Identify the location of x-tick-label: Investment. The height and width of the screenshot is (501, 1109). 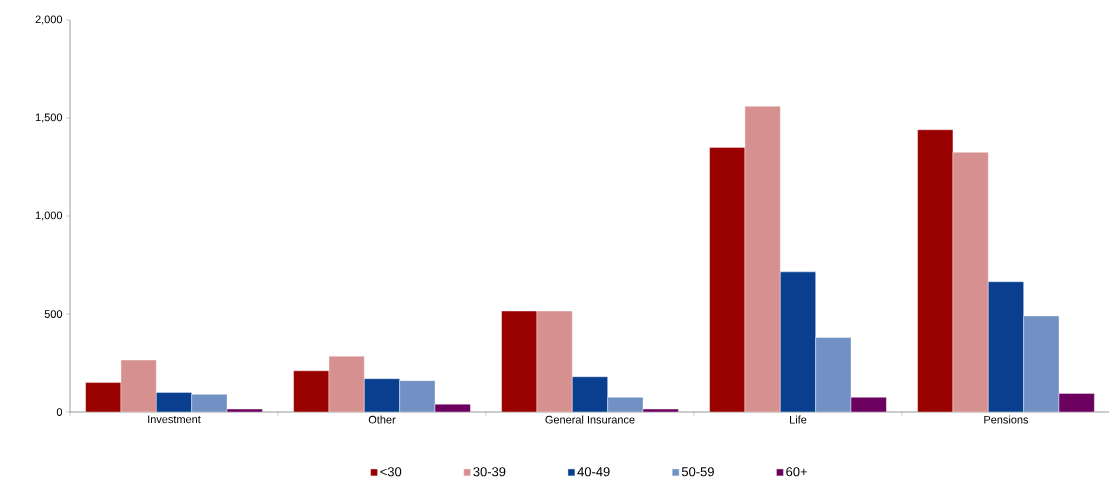
(174, 419).